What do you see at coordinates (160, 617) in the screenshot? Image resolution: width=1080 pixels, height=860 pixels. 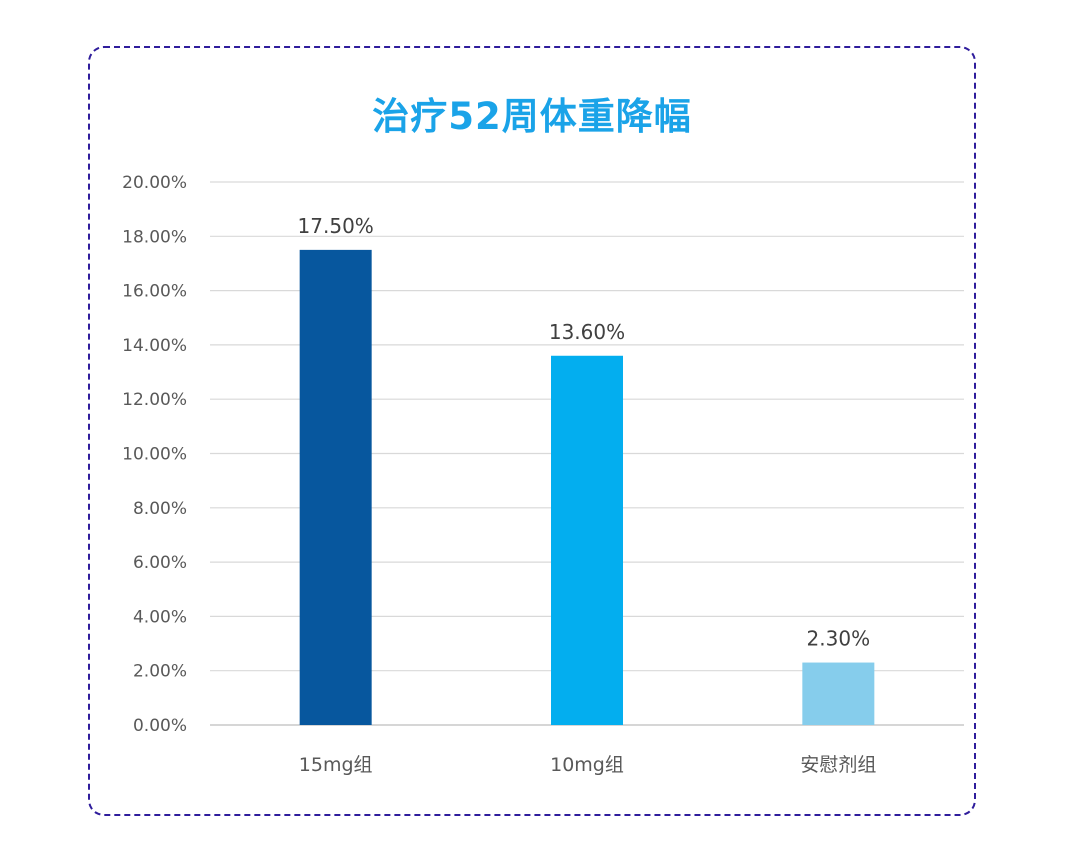 I see `y-tick-label: 4.00%` at bounding box center [160, 617].